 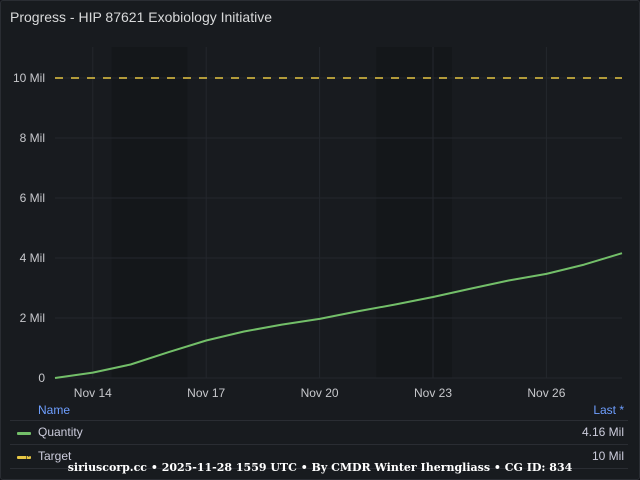 I want to click on legend-series-name: Quantity, so click(x=60, y=432).